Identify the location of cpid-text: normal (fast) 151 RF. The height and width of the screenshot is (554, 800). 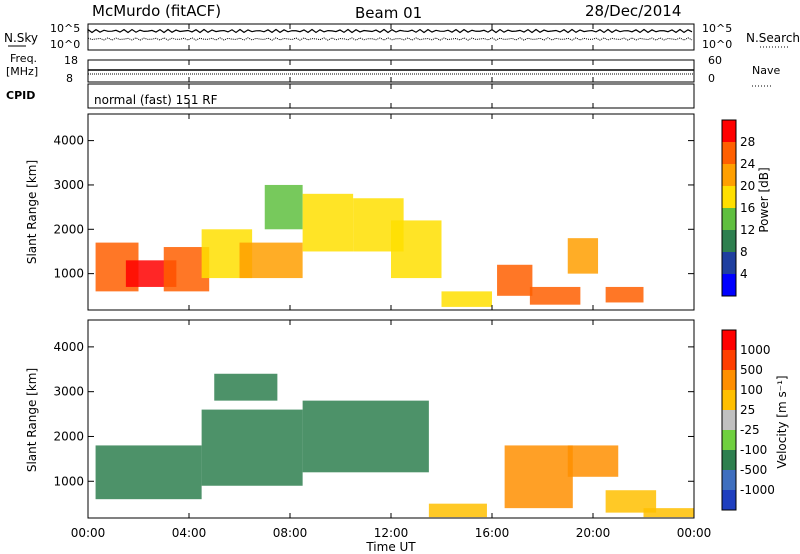
(156, 100).